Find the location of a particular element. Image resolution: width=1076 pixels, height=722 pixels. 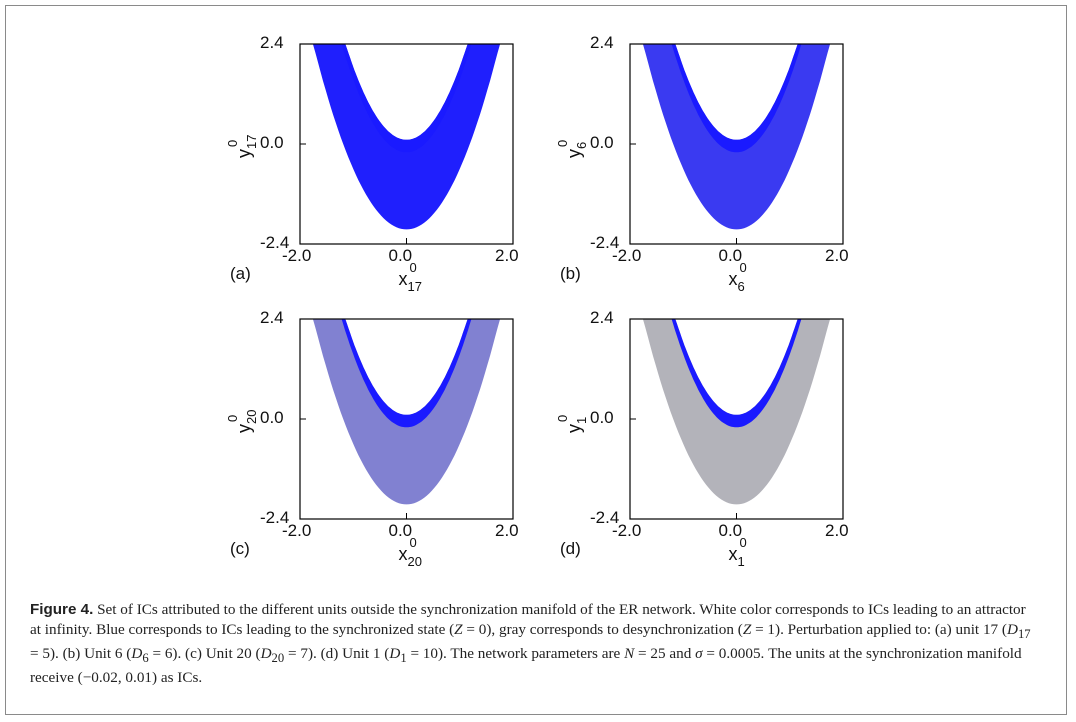

caption-text-8: = 25 and is located at coordinates (665, 654).